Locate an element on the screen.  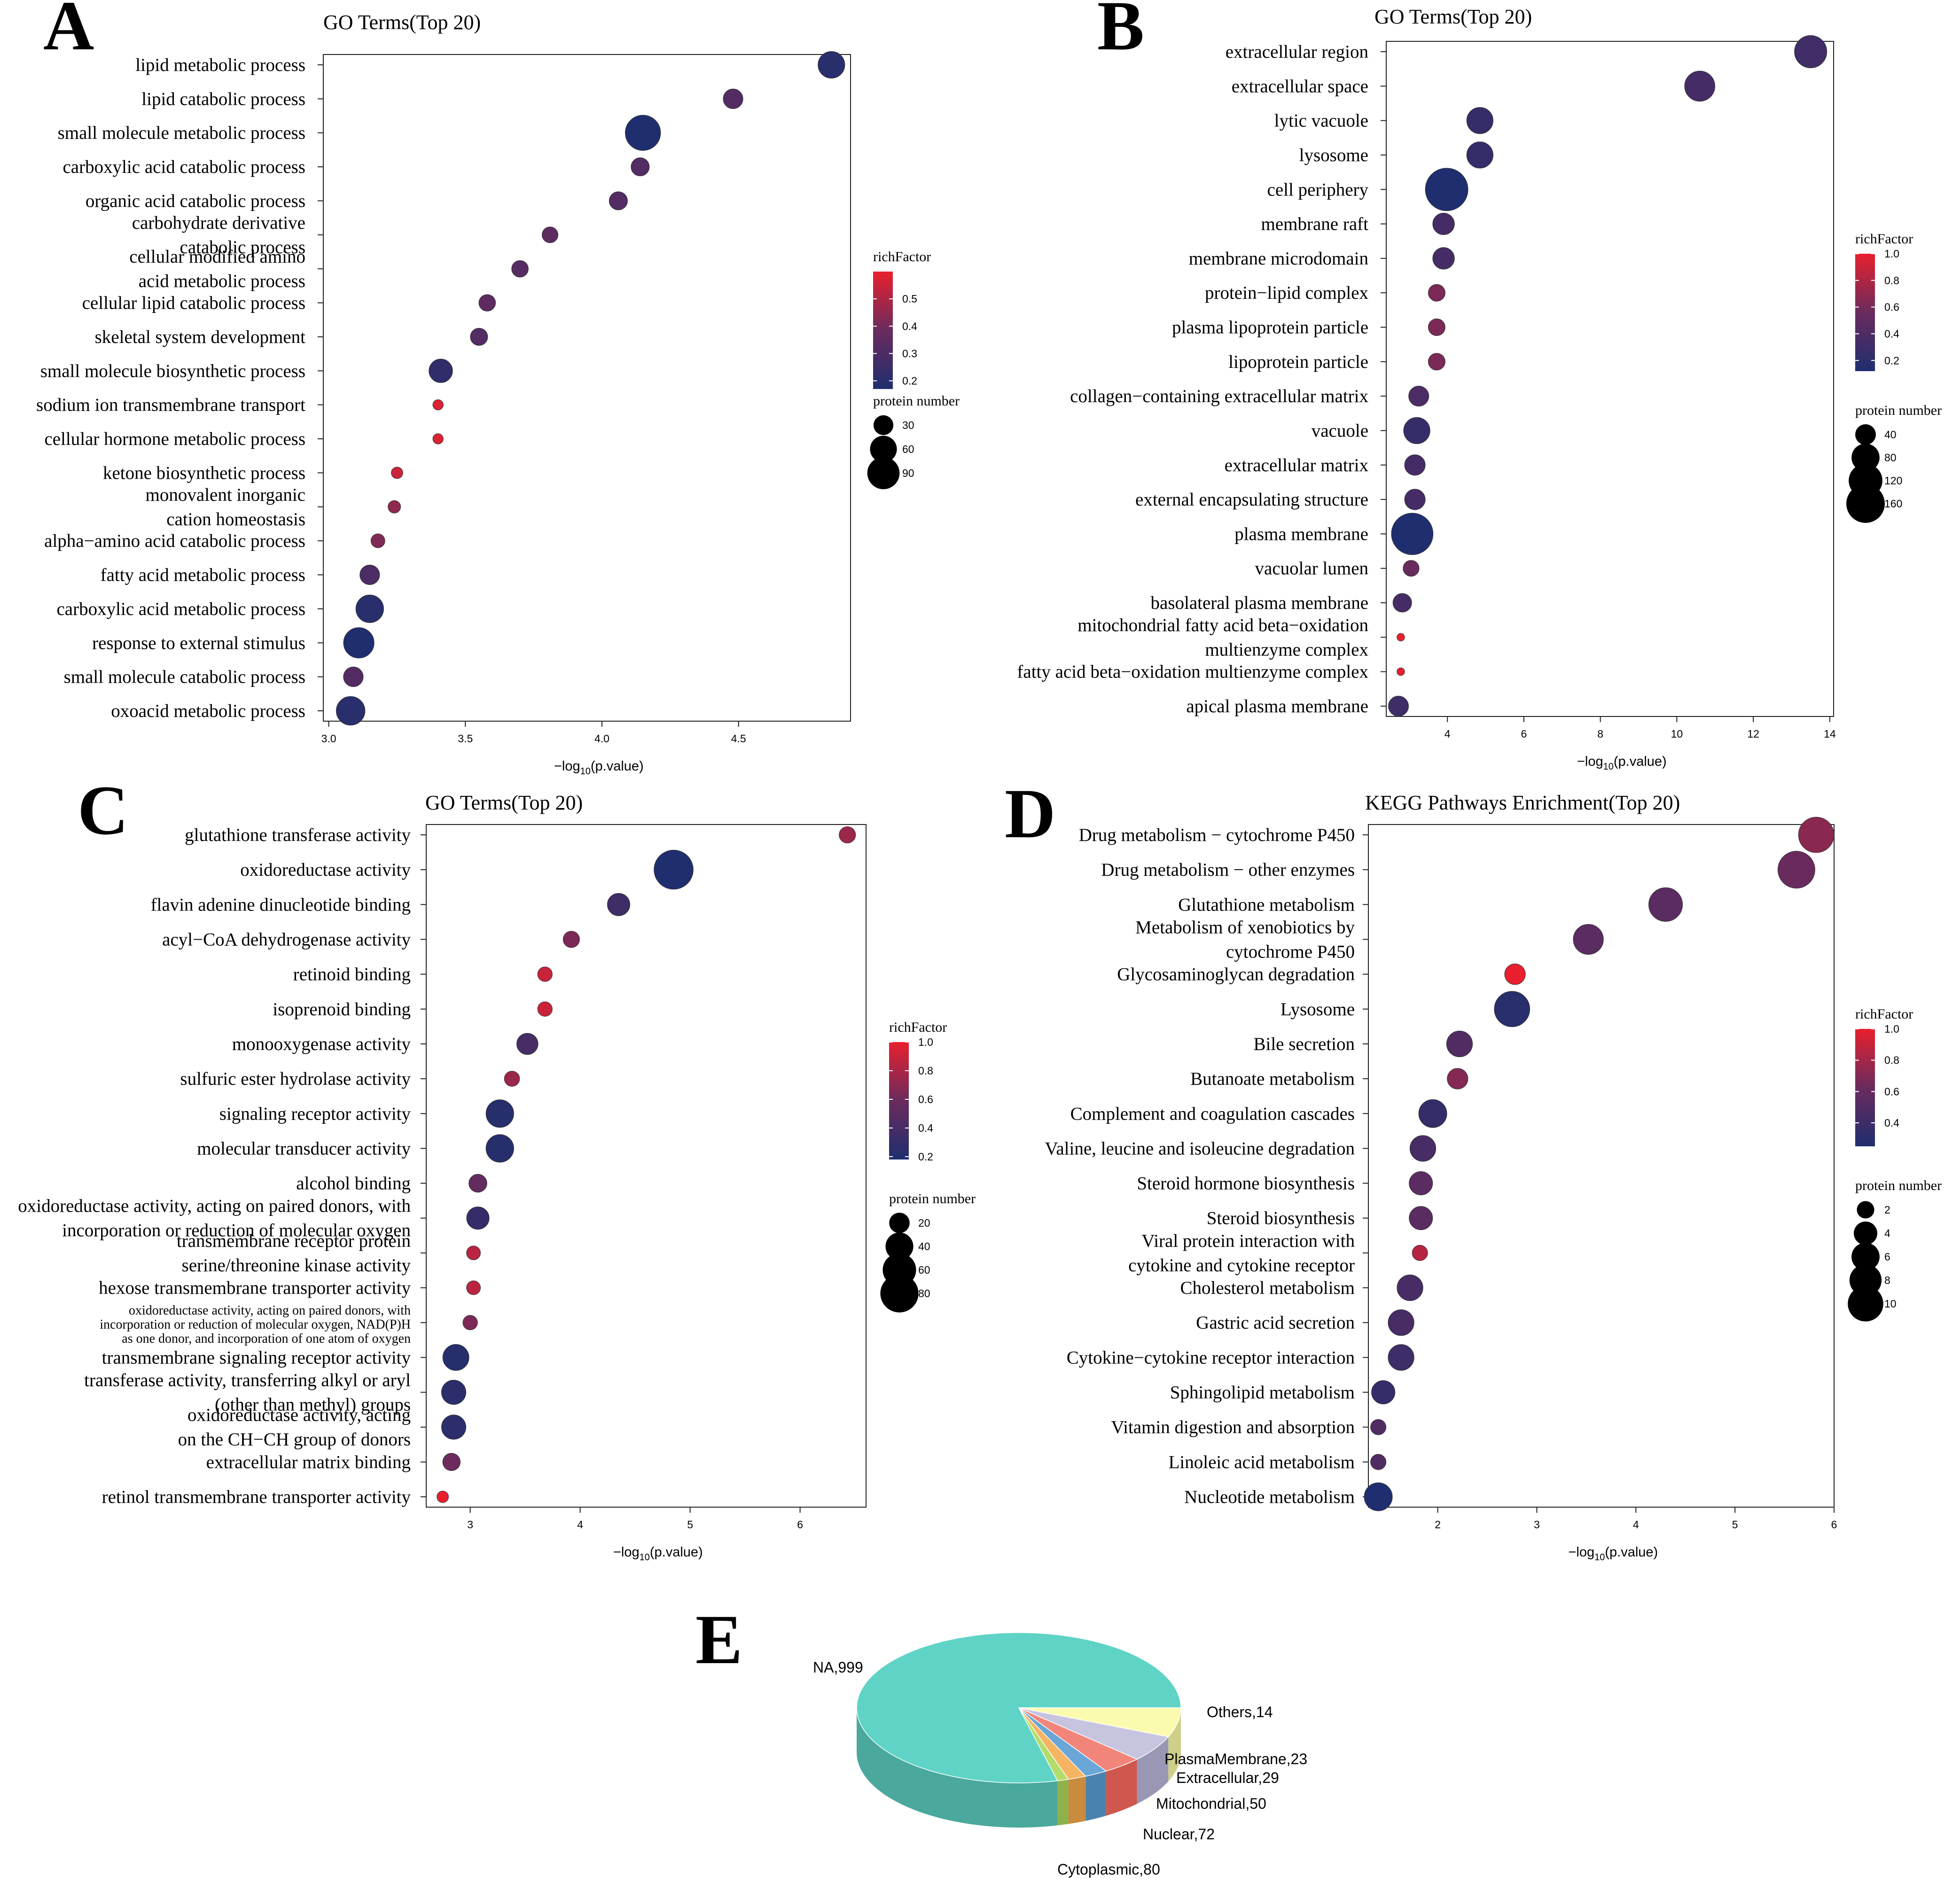
y-tick-label: sodium ion transmembrane transport is located at coordinates (170, 405).